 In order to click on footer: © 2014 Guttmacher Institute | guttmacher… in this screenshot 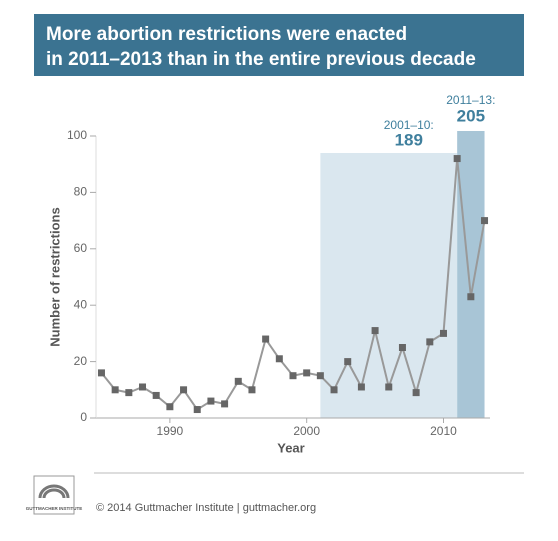, I will do `click(206, 508)`.